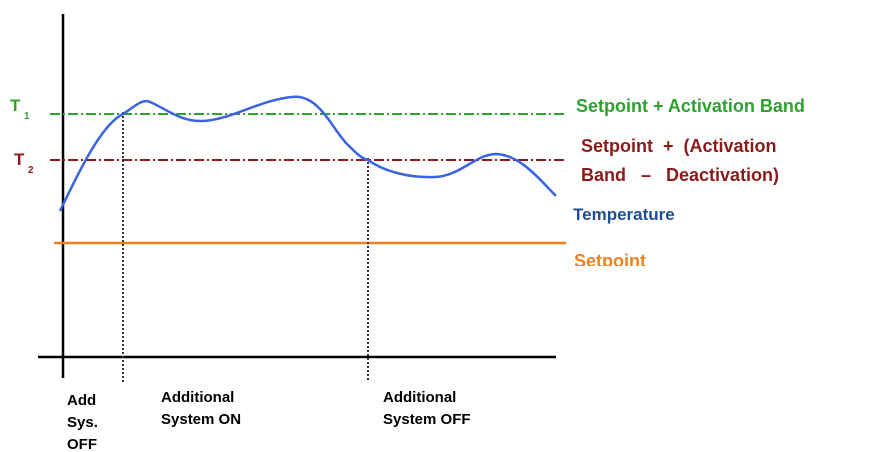 Image resolution: width=882 pixels, height=452 pixels. Describe the element at coordinates (82, 444) in the screenshot. I see `phase-add-sys-off-line3: OFF` at that location.